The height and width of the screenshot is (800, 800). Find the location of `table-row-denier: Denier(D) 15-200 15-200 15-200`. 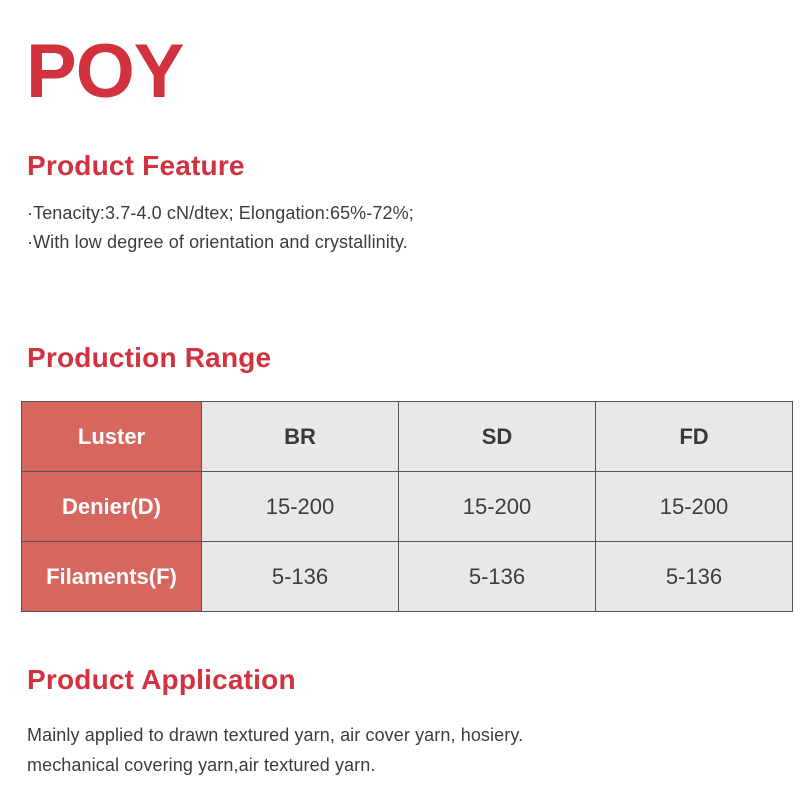

table-row-denier: Denier(D) 15-200 15-200 15-200 is located at coordinates (407, 506).